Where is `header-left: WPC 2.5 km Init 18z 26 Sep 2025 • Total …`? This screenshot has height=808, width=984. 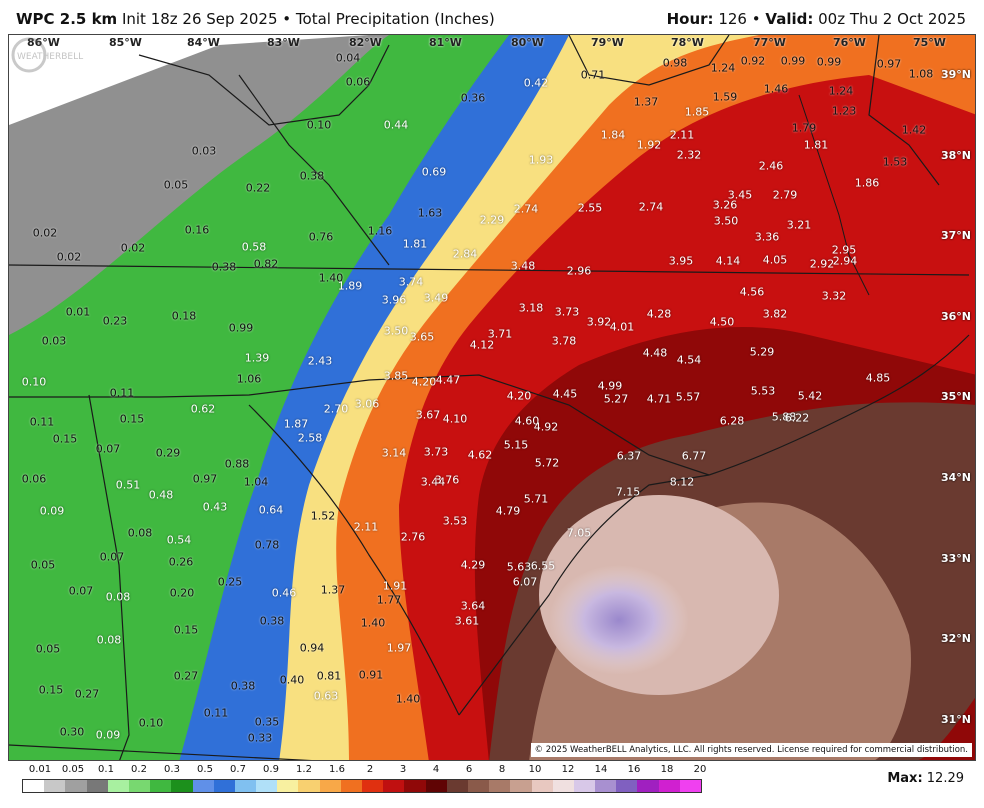 header-left: WPC 2.5 km Init 18z 26 Sep 2025 • Total … is located at coordinates (255, 19).